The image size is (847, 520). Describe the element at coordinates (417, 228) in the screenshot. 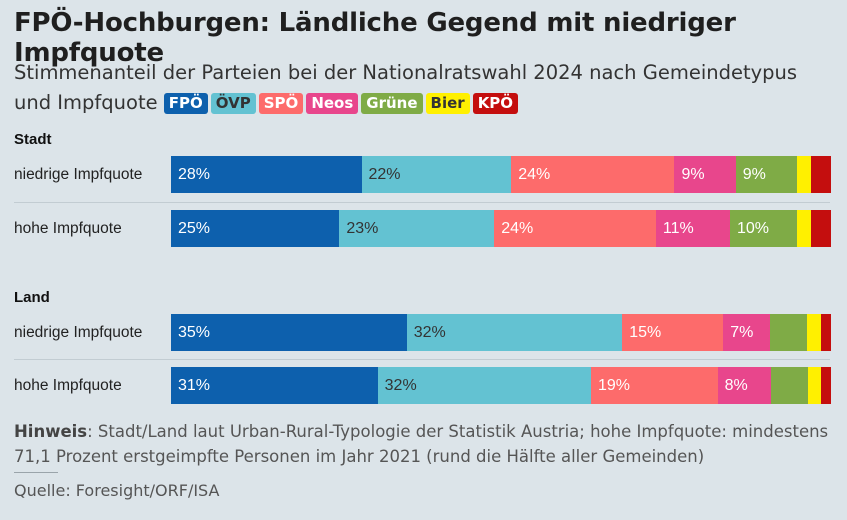

I see `bar-segment-övp: 23%` at that location.